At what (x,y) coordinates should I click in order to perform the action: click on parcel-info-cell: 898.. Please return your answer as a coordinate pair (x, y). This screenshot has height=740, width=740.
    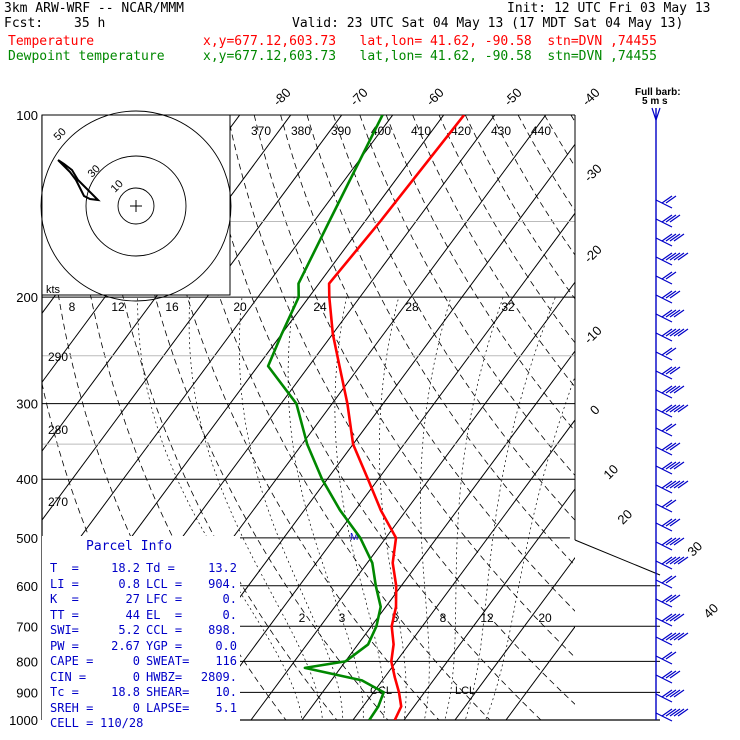
    Looking at the image, I should click on (222, 630).